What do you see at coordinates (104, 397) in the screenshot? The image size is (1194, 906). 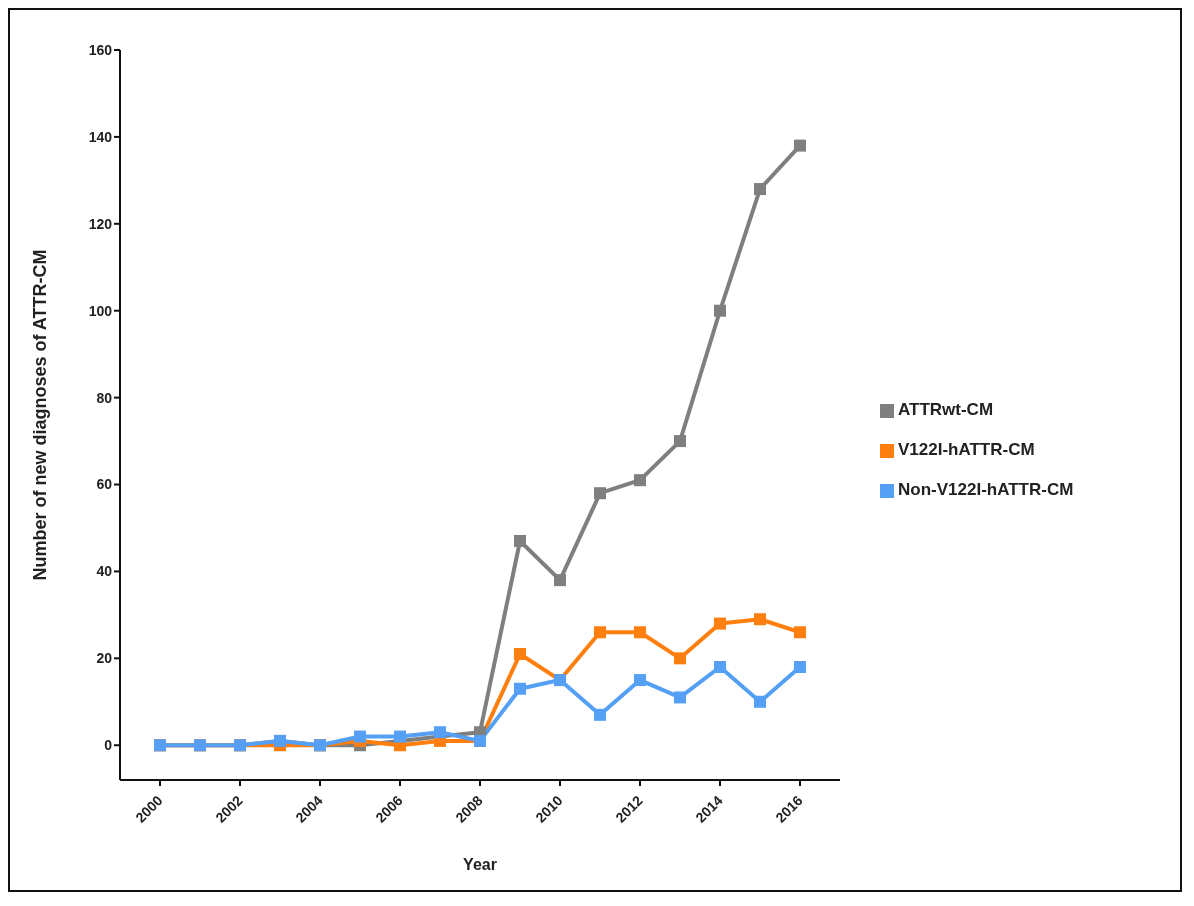 I see `y-tick-label: 80` at bounding box center [104, 397].